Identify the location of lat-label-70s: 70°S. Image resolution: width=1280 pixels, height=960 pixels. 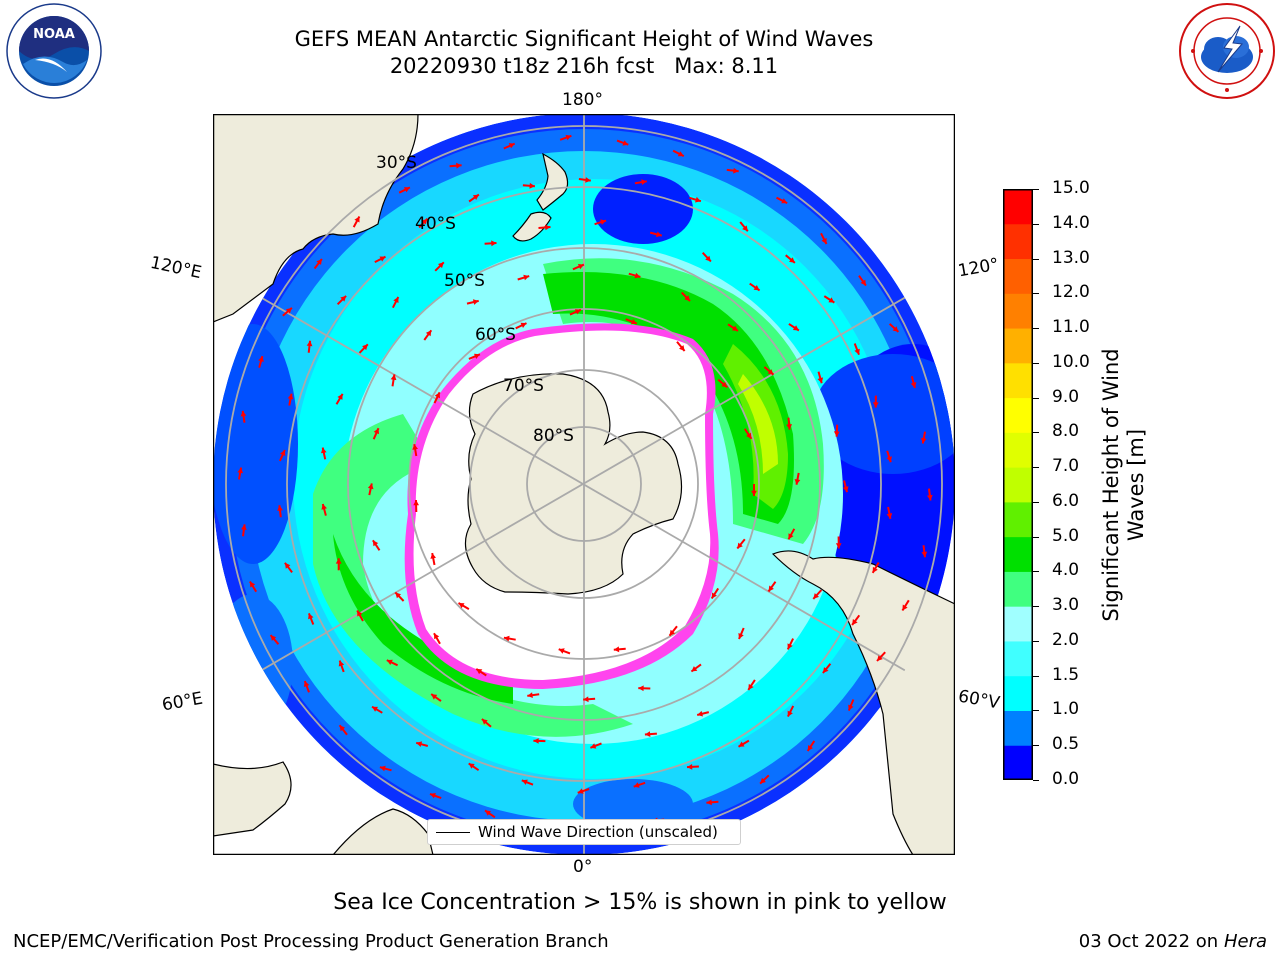
(523, 386).